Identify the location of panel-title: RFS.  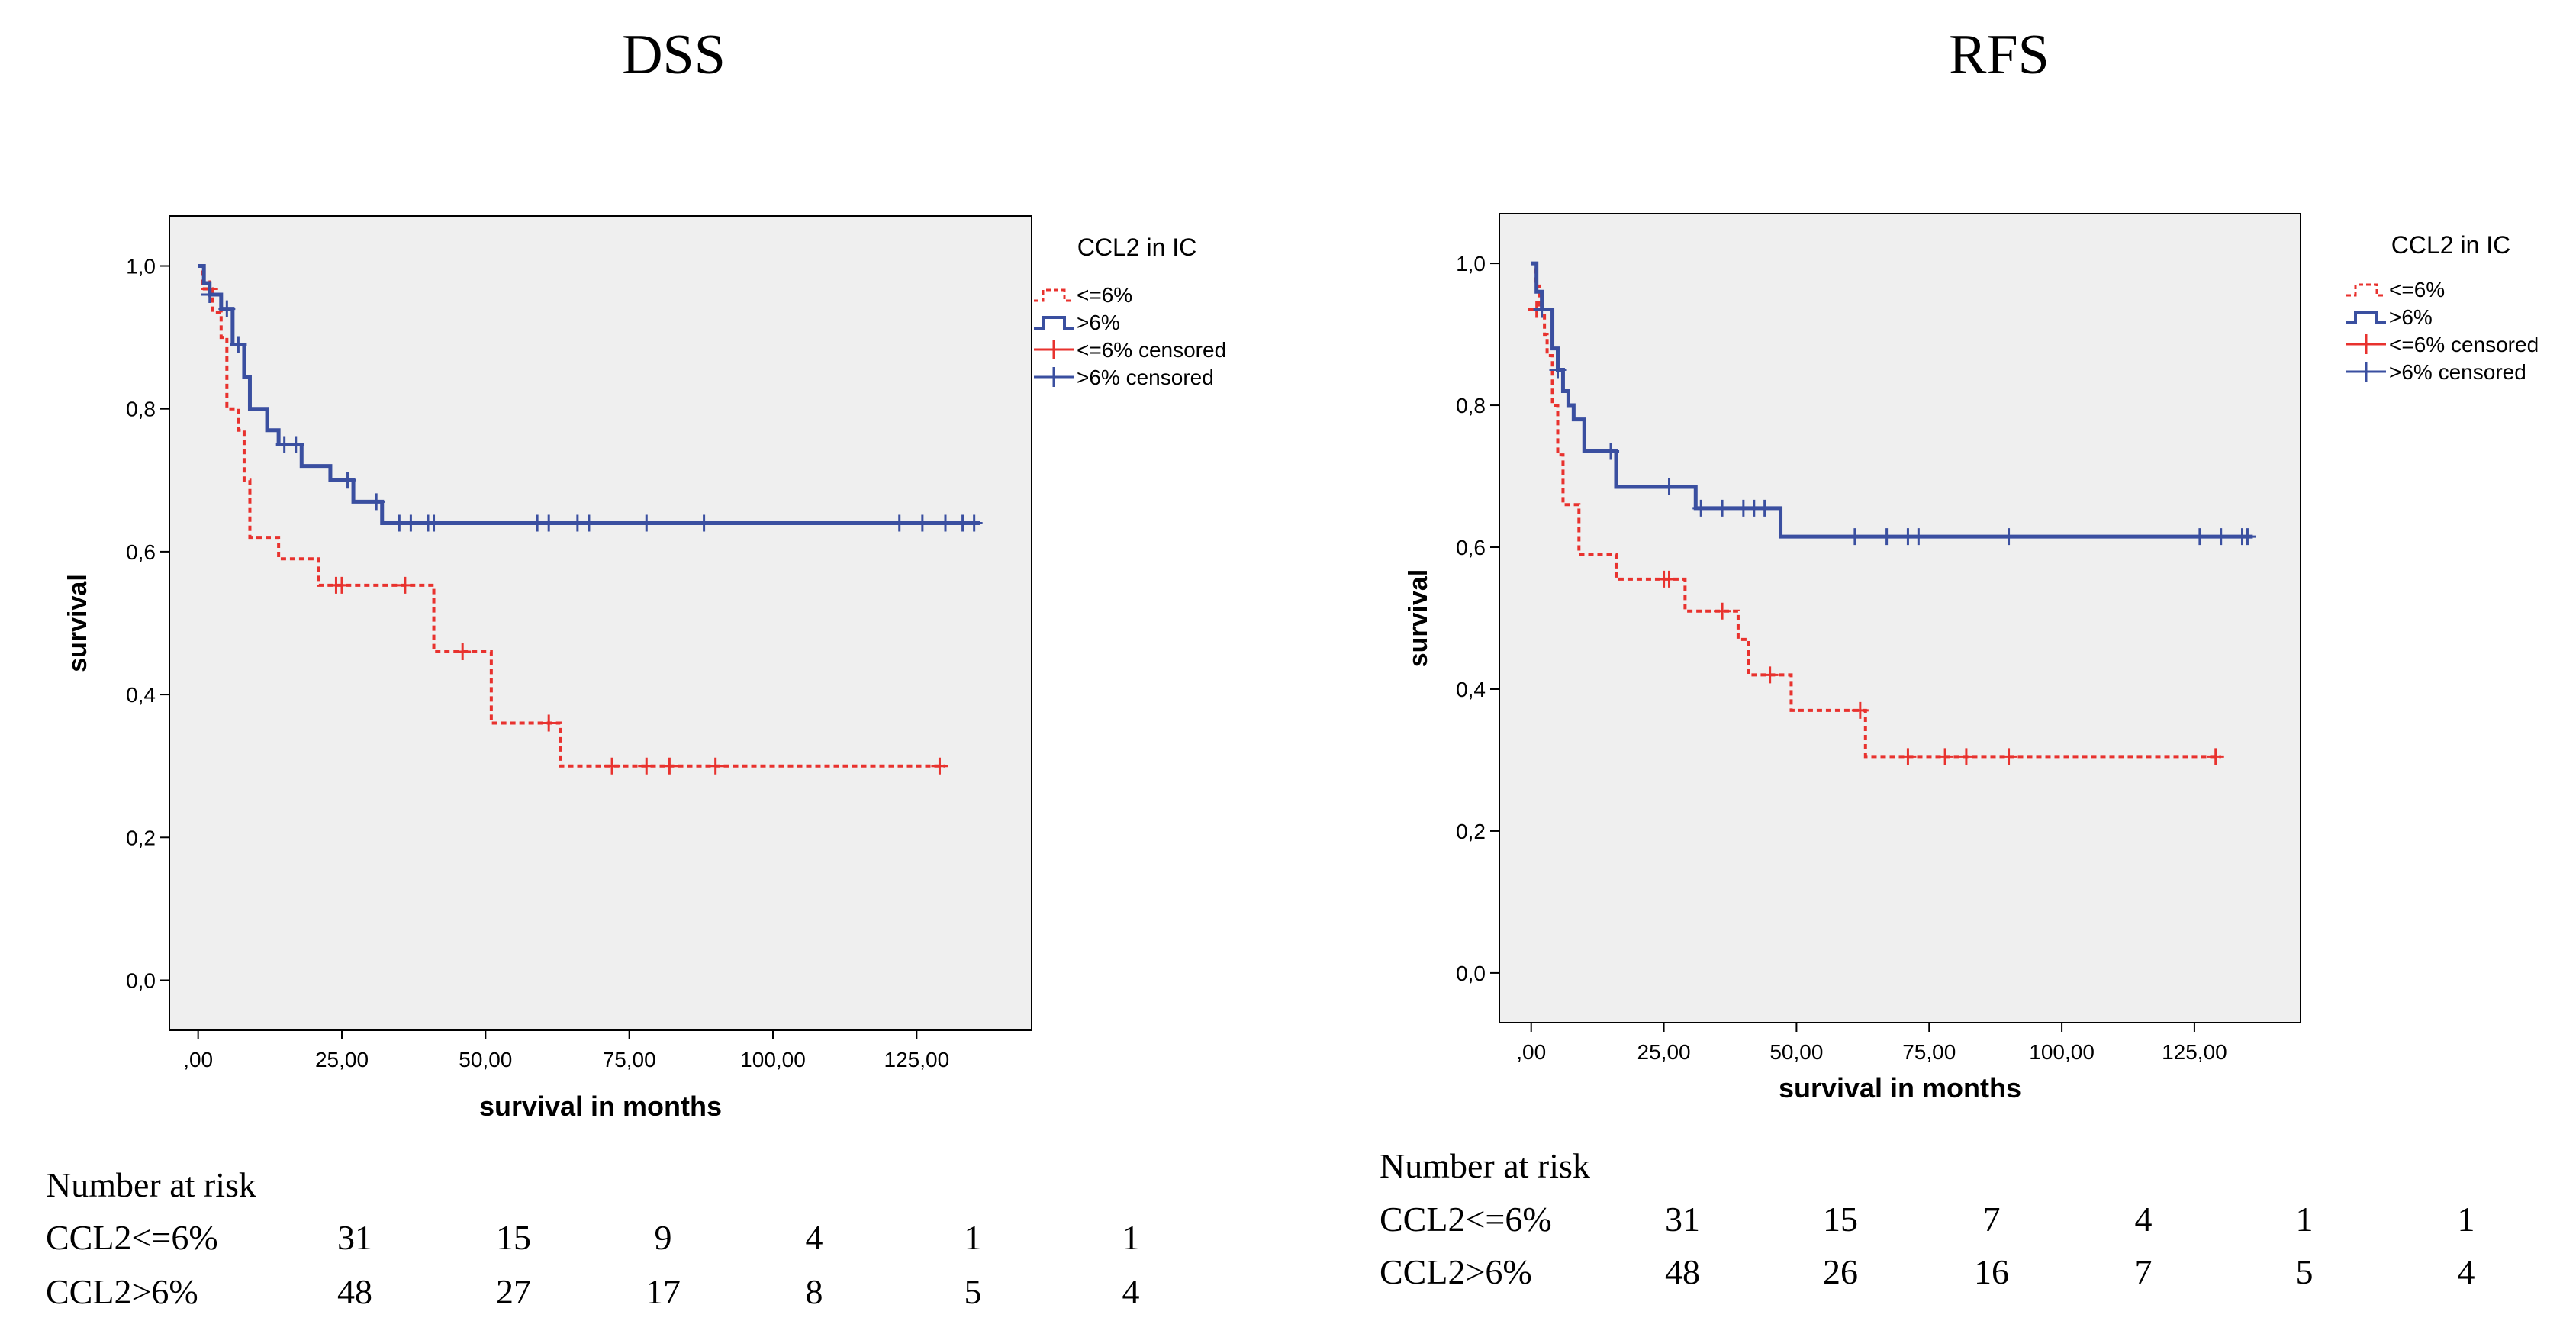
(1999, 55).